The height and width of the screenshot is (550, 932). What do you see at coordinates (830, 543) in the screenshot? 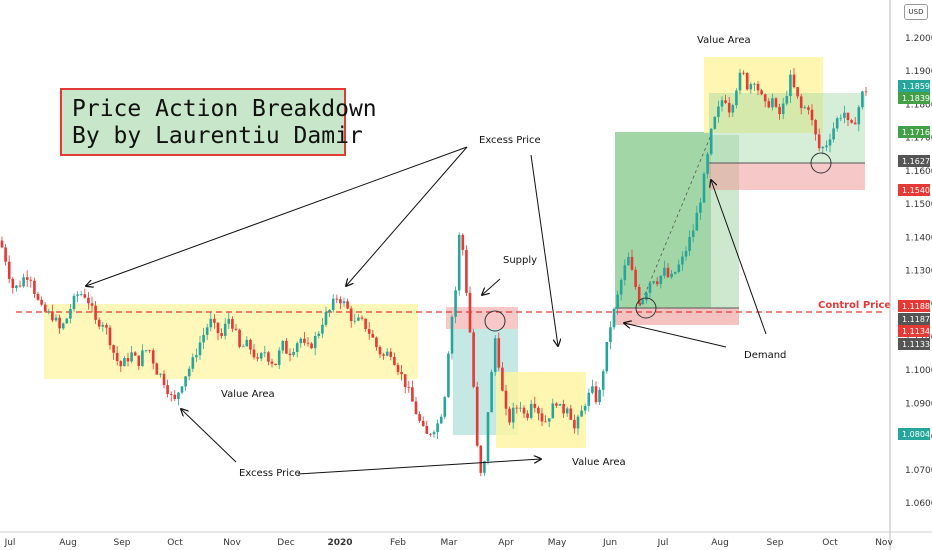
I see `x-tick-label: Oct` at bounding box center [830, 543].